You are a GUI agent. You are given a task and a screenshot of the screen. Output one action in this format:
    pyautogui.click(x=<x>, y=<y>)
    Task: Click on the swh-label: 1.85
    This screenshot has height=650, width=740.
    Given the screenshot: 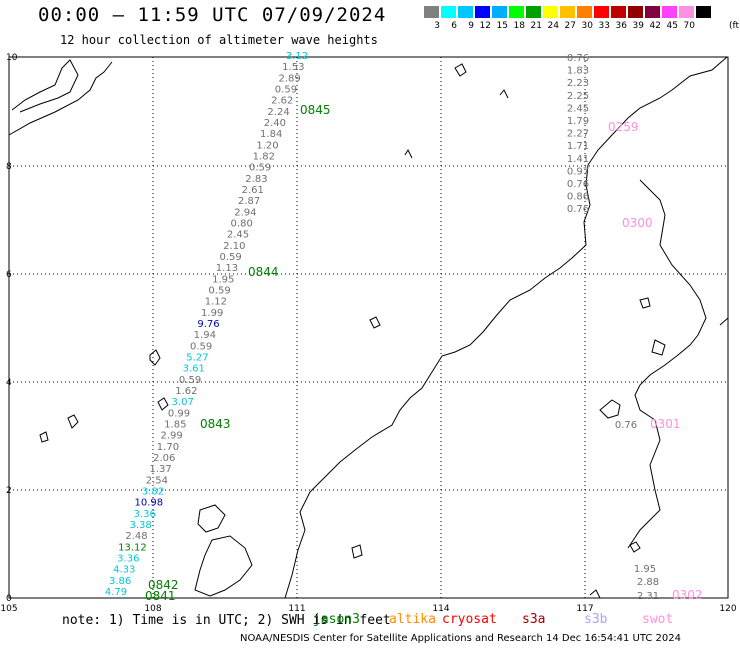 What is the action you would take?
    pyautogui.click(x=175, y=425)
    